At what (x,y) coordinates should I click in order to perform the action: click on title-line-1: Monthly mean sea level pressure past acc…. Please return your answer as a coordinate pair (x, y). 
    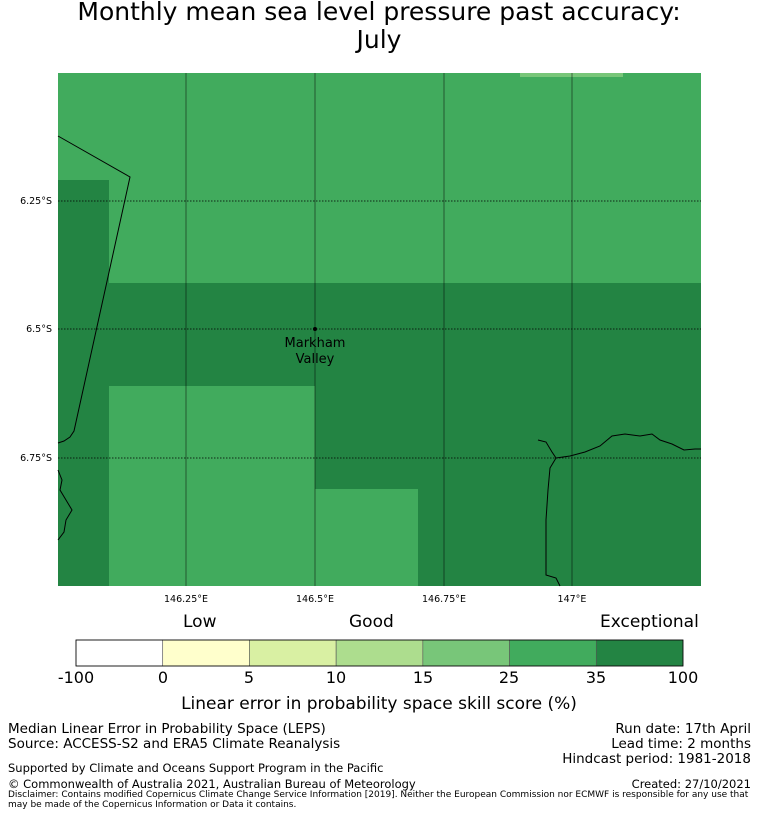
    Looking at the image, I should click on (379, 13).